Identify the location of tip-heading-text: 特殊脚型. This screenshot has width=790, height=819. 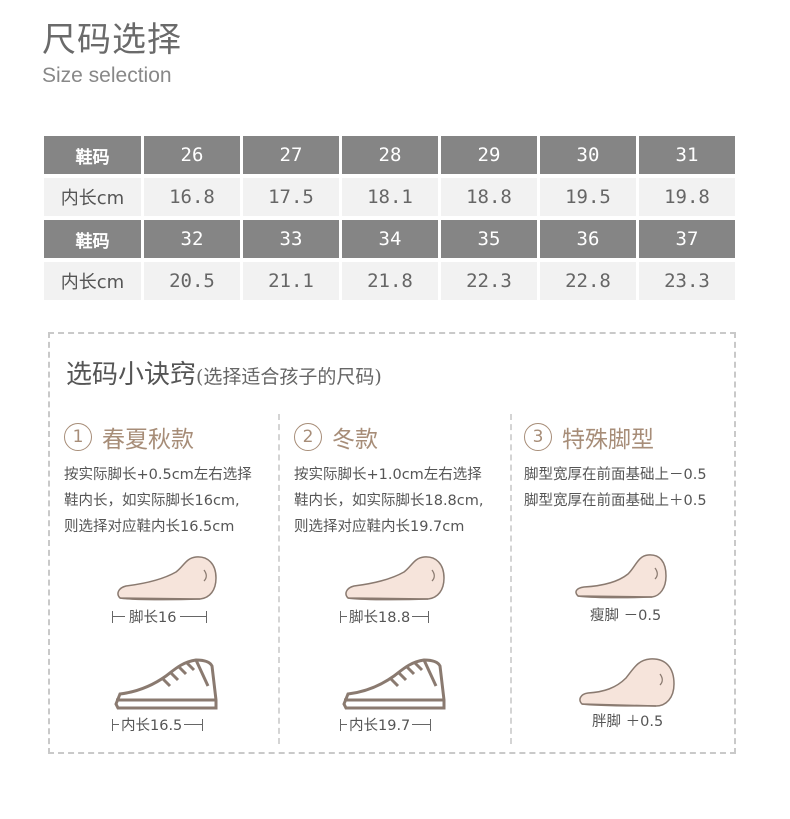
(608, 440).